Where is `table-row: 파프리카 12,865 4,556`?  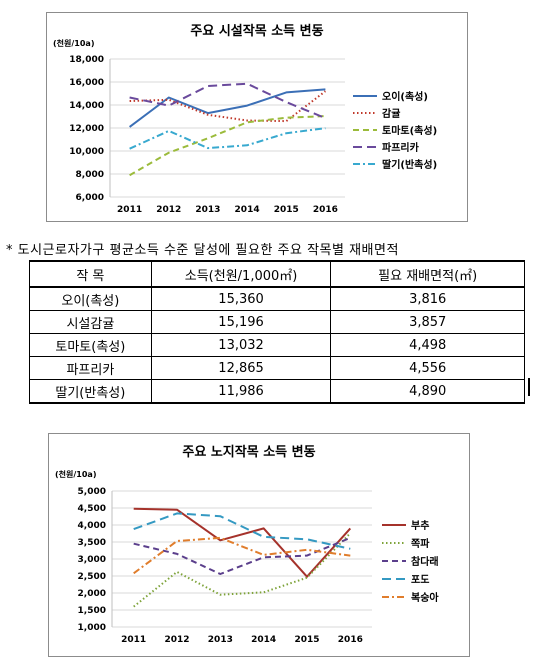 table-row: 파프리카 12,865 4,556 is located at coordinates (277, 368).